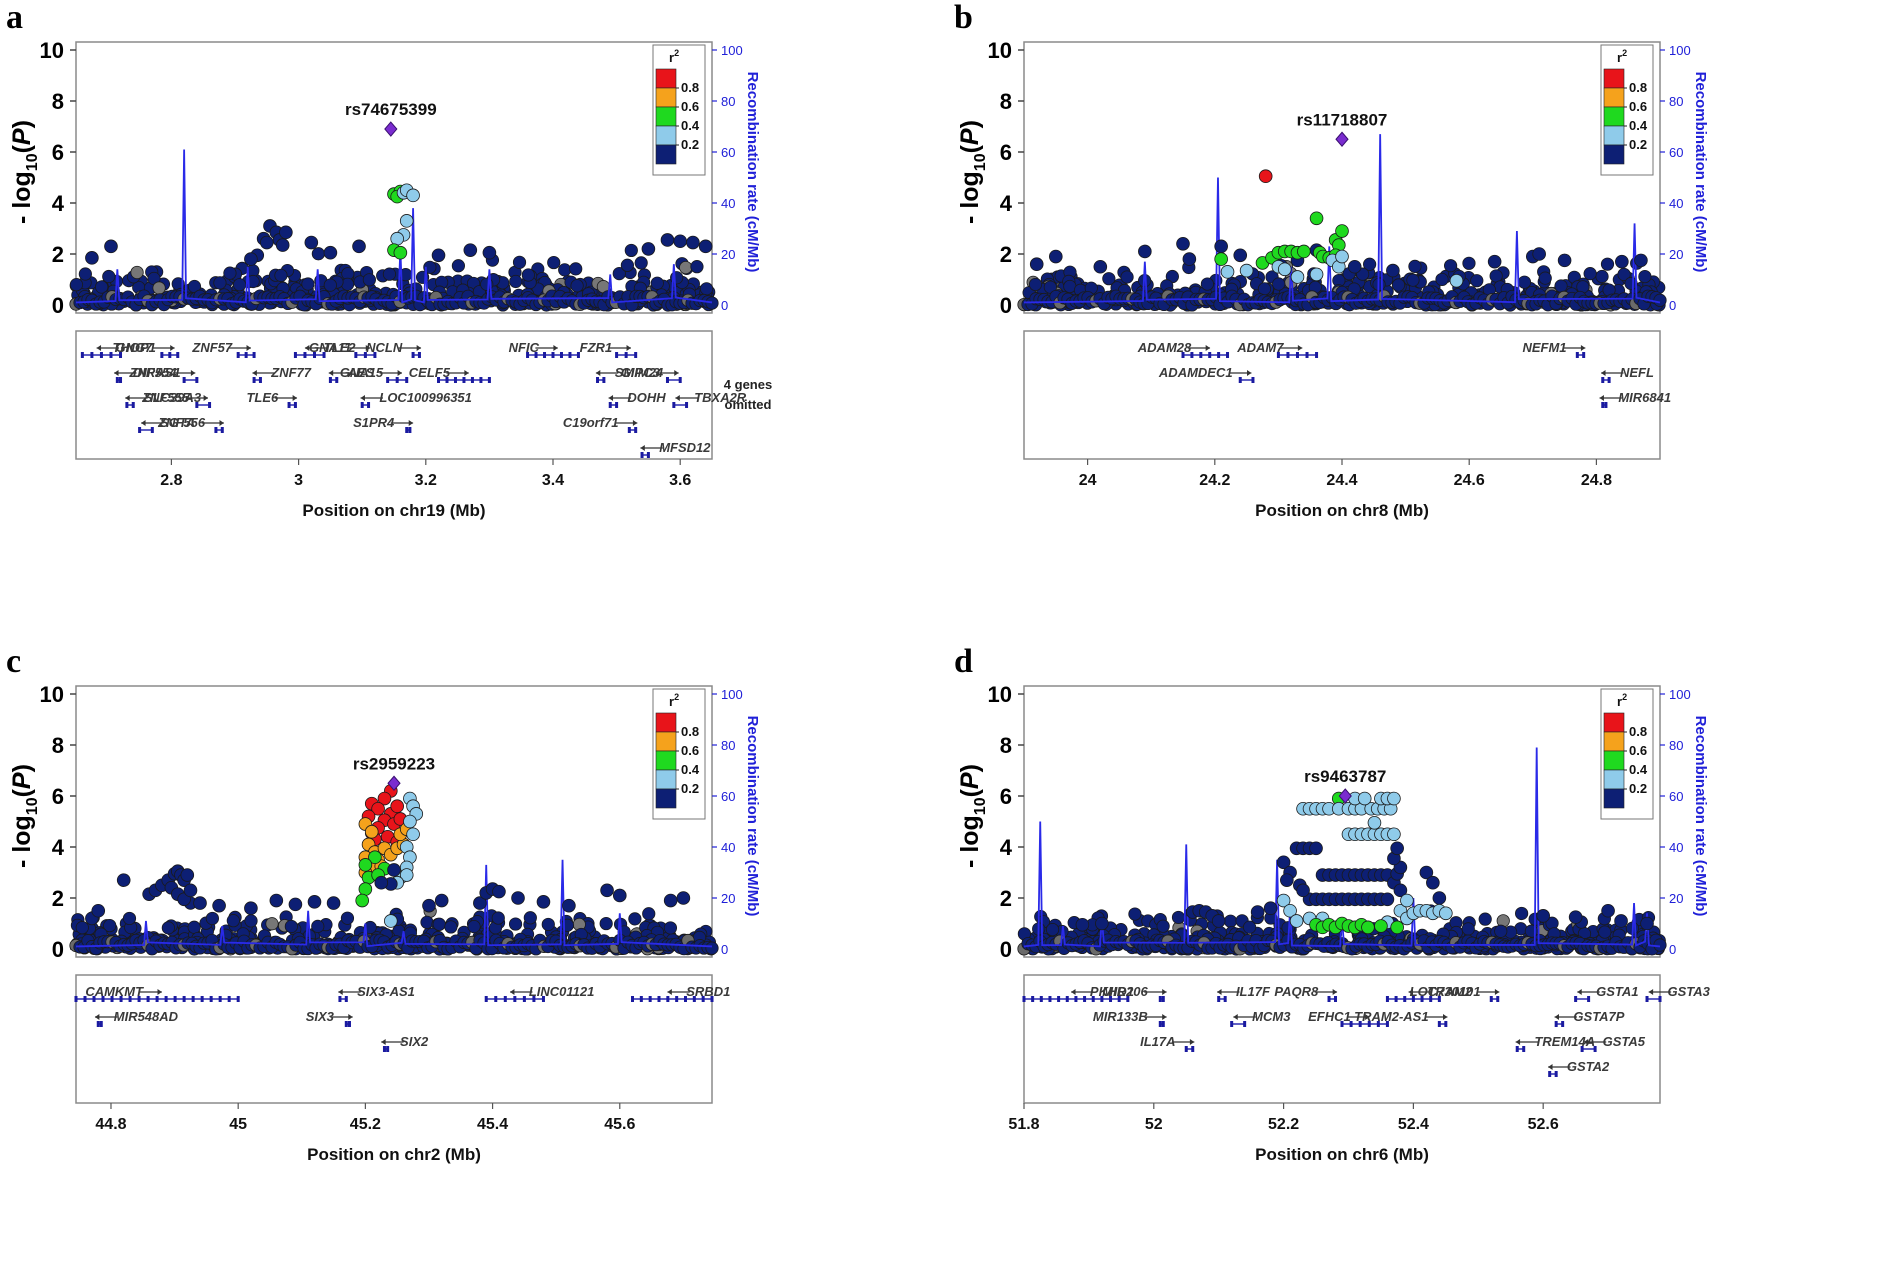 The height and width of the screenshot is (1287, 1896). Describe the element at coordinates (732, 694) in the screenshot. I see `y2-tick-label: 100` at that location.